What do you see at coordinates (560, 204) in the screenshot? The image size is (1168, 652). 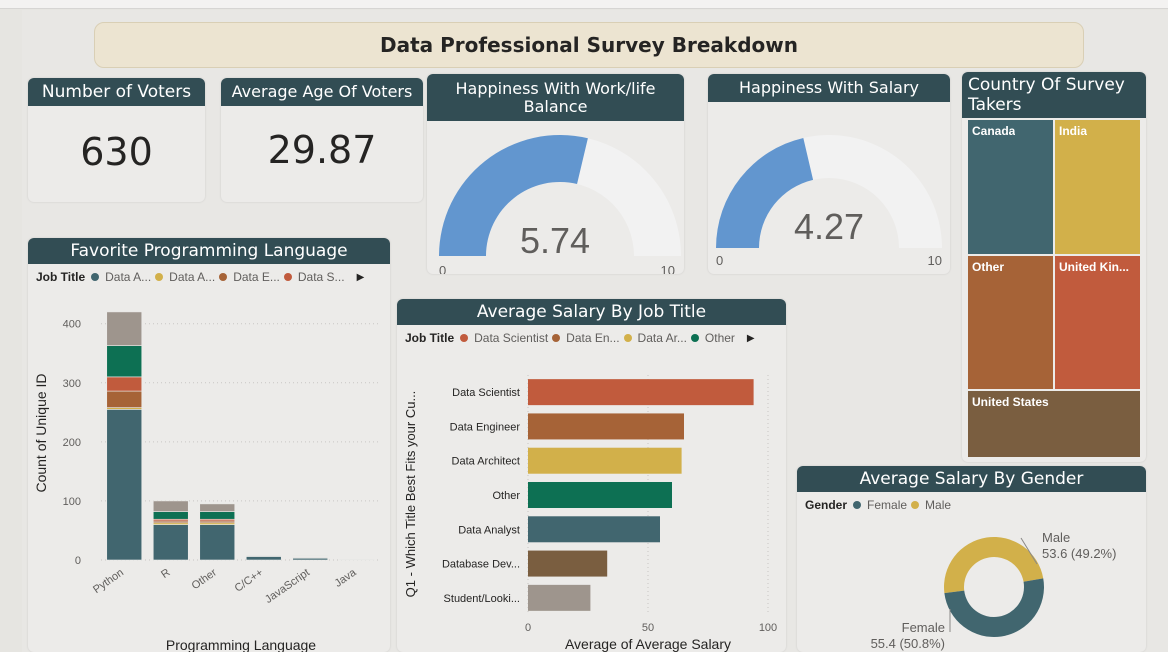 I see `gauge-work-life-chart: 5.74 0 10` at bounding box center [560, 204].